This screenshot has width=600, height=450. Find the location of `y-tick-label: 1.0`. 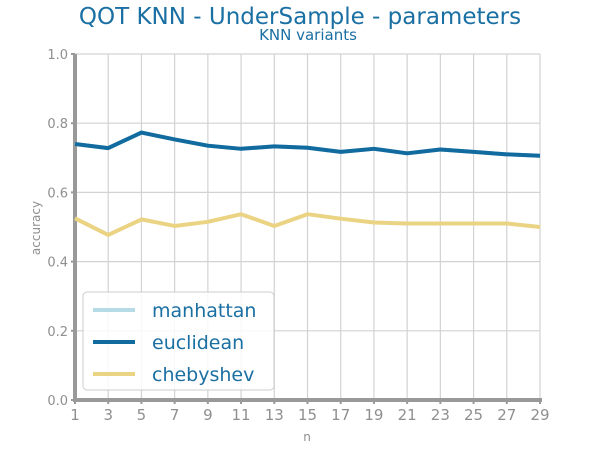

y-tick-label: 1.0 is located at coordinates (57, 55).